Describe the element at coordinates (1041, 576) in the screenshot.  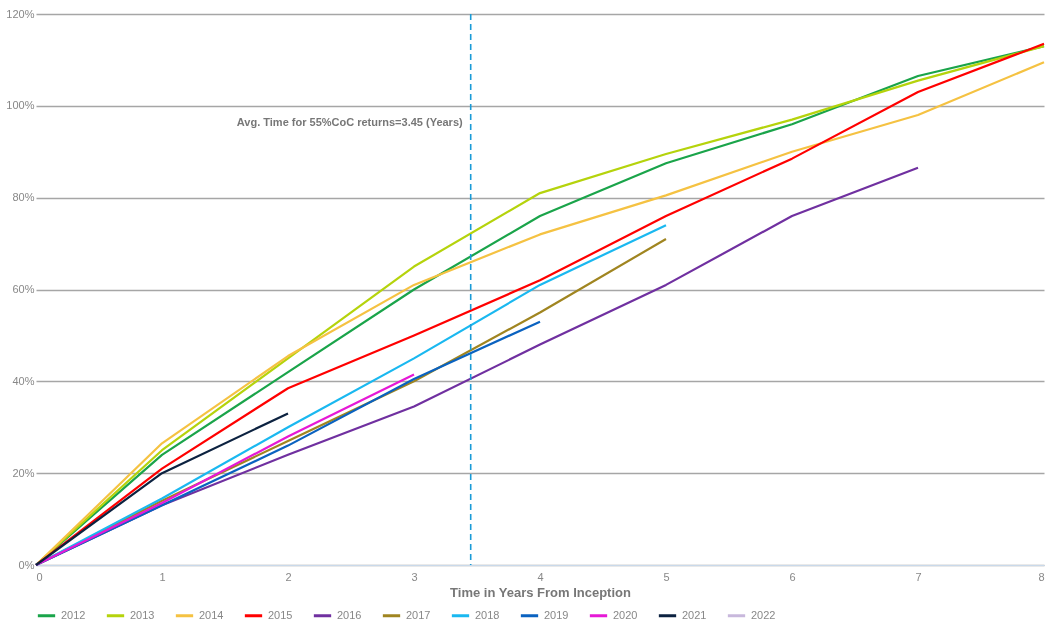
I see `x-tick-label: 8` at that location.